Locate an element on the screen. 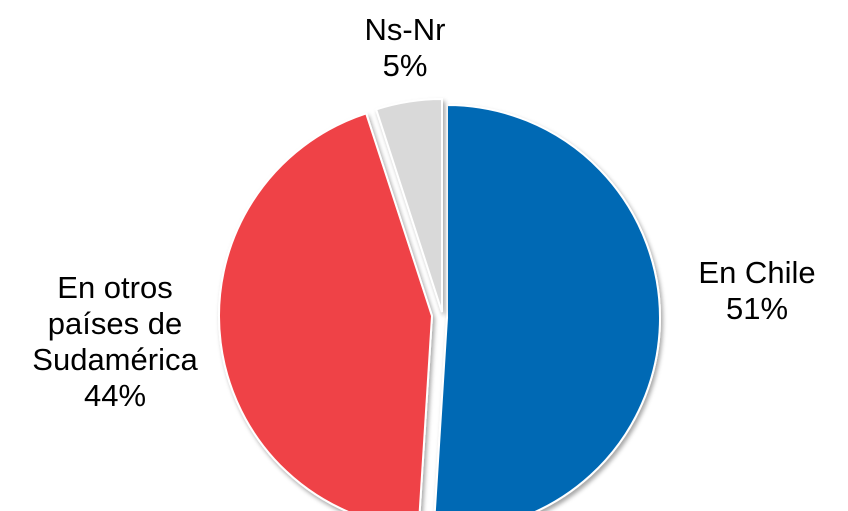  slice-label-line: En otros is located at coordinates (114, 287).